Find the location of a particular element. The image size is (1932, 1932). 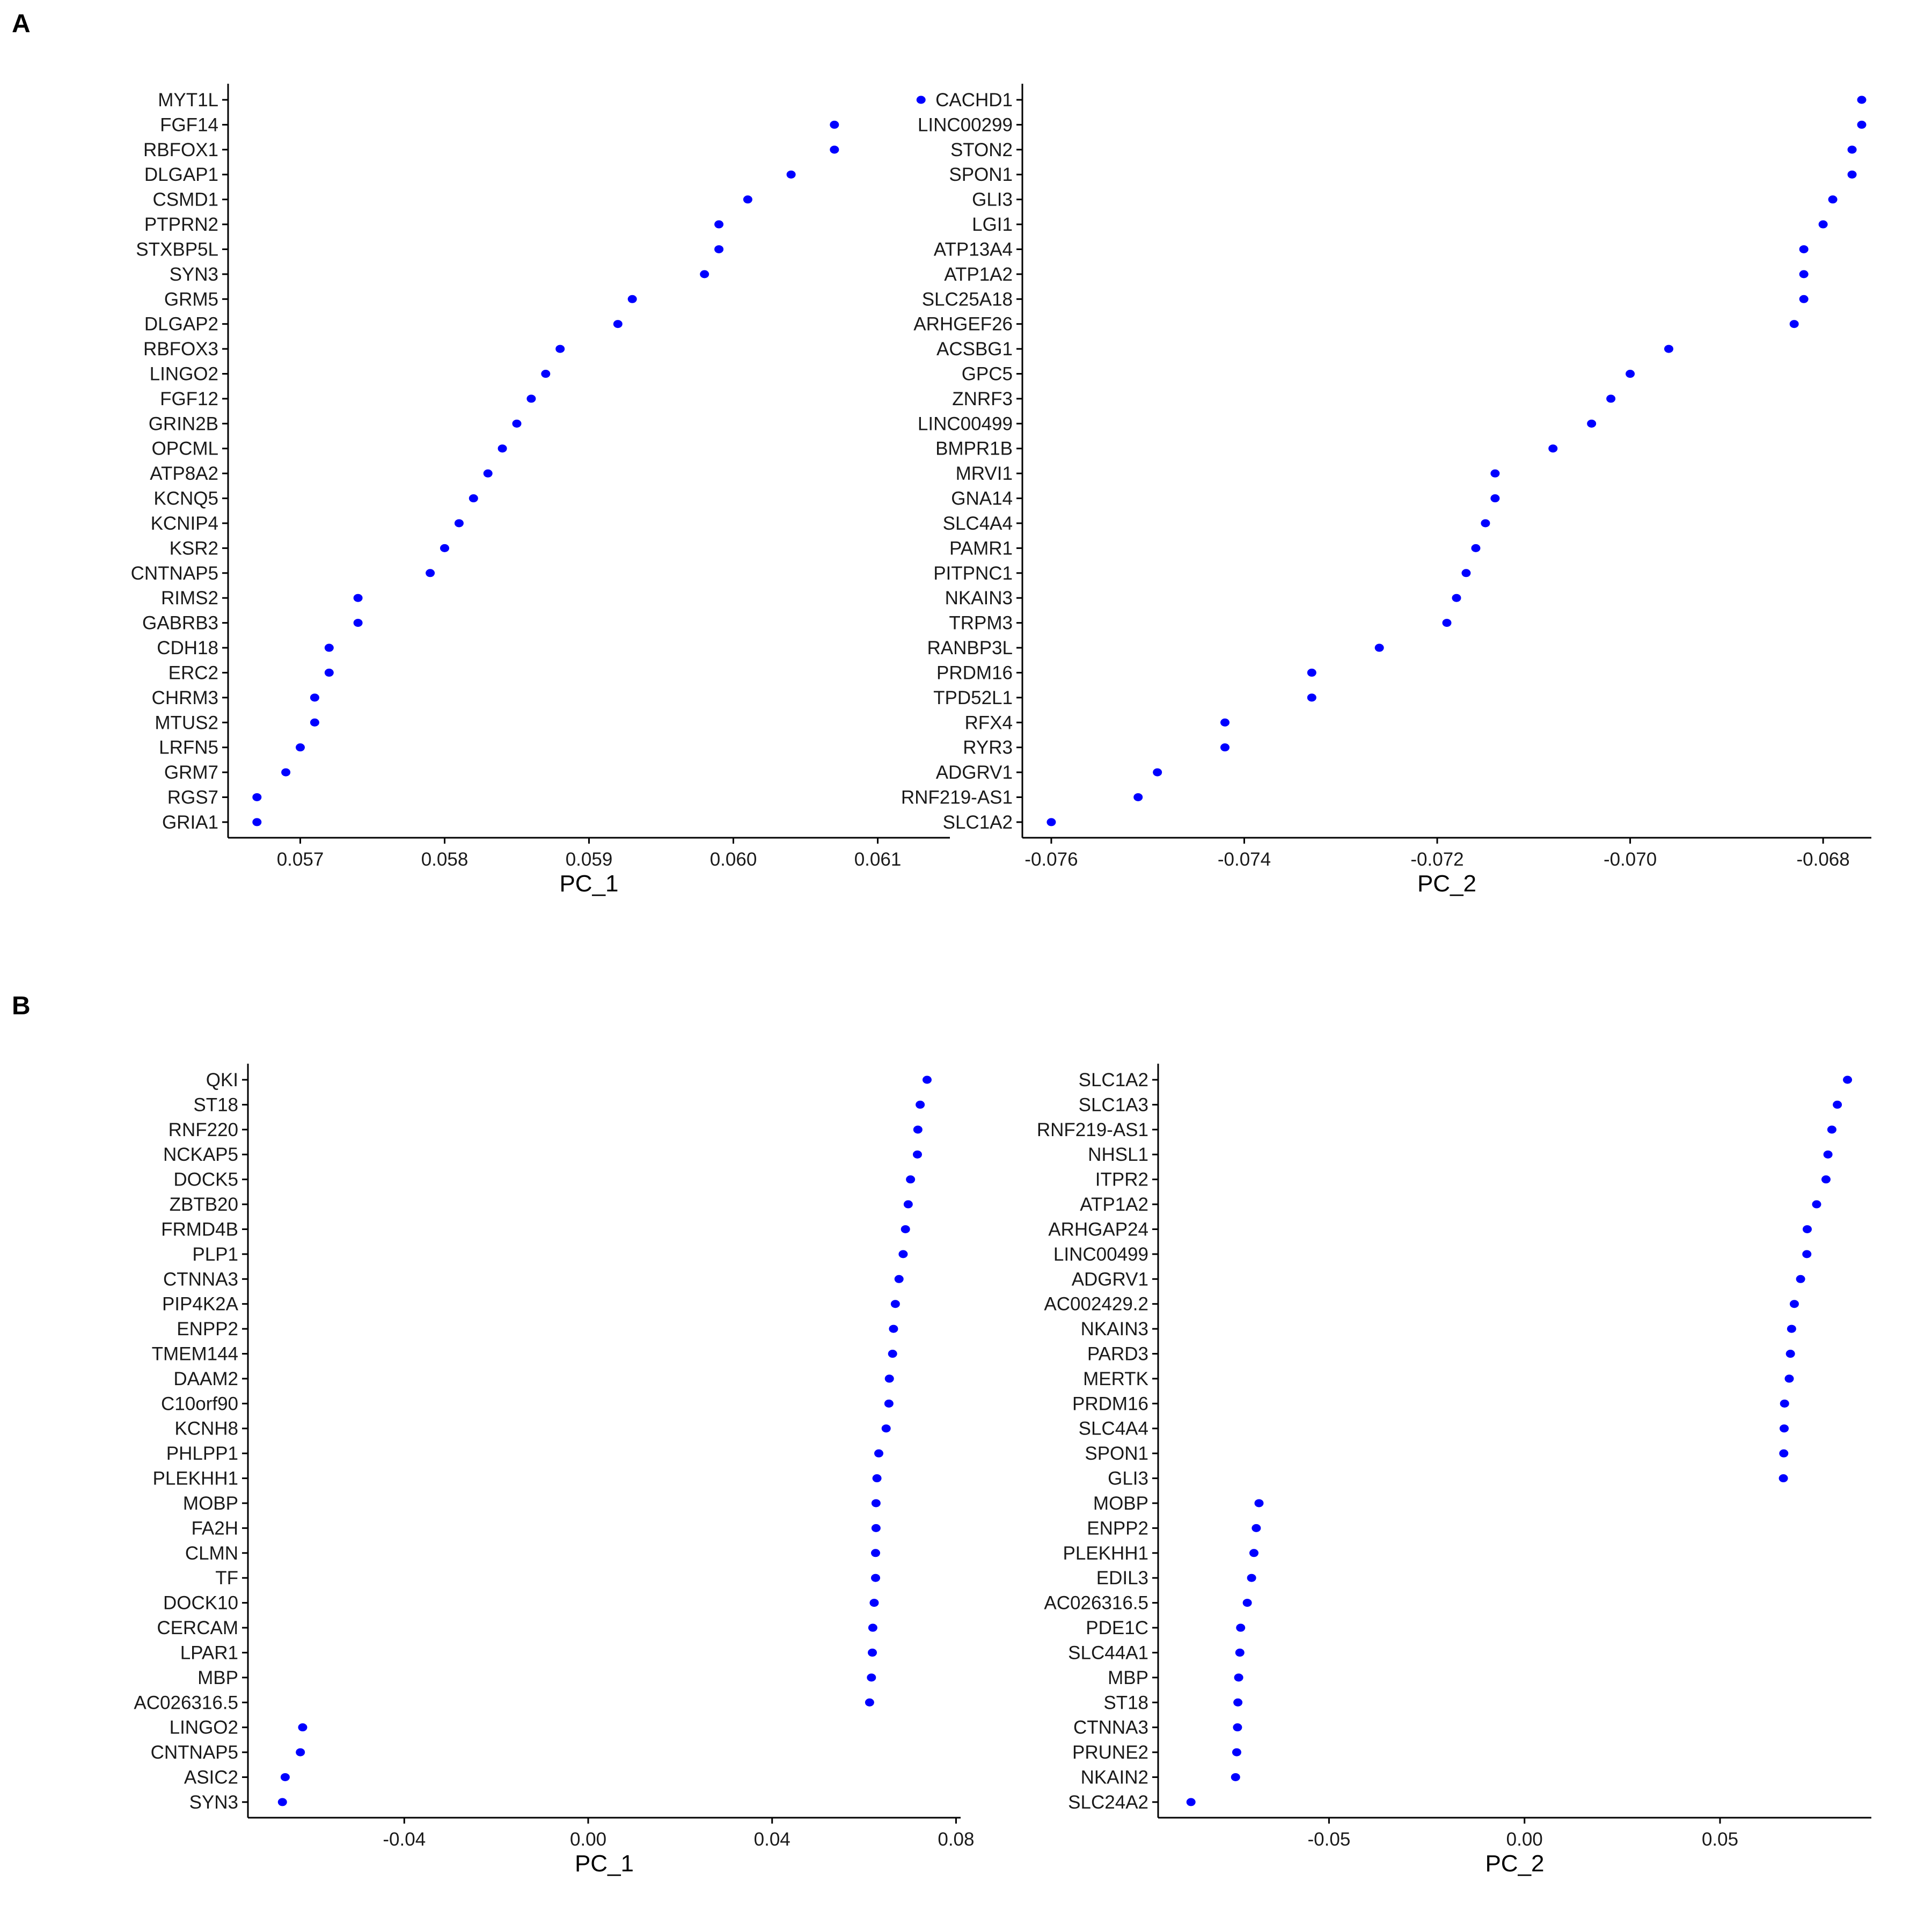

gene-label: GRM5 is located at coordinates (191, 299).